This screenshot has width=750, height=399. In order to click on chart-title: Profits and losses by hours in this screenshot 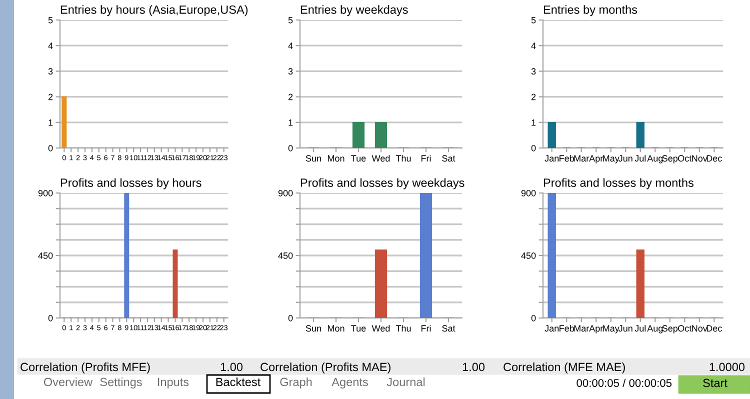, I will do `click(131, 184)`.